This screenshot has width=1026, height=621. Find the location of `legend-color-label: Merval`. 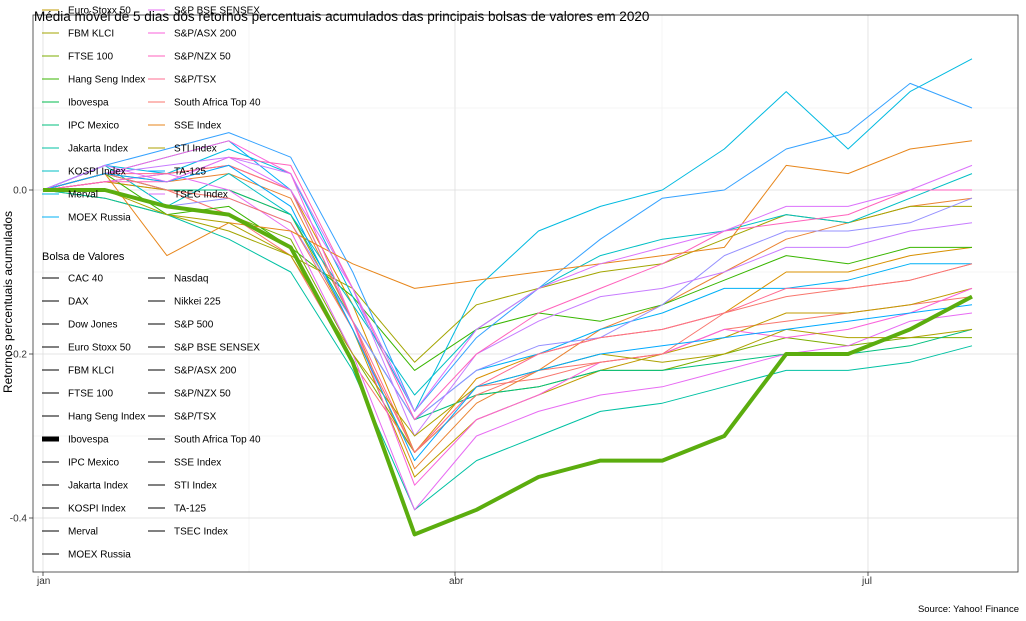

legend-color-label: Merval is located at coordinates (83, 195).